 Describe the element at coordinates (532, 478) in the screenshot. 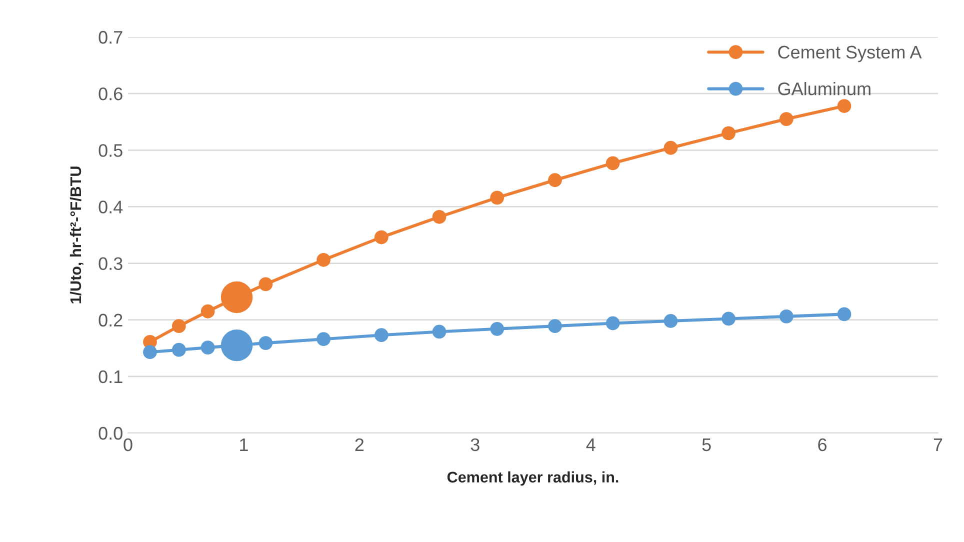

I see `x-axis-title: Cement layer radius, in.` at that location.